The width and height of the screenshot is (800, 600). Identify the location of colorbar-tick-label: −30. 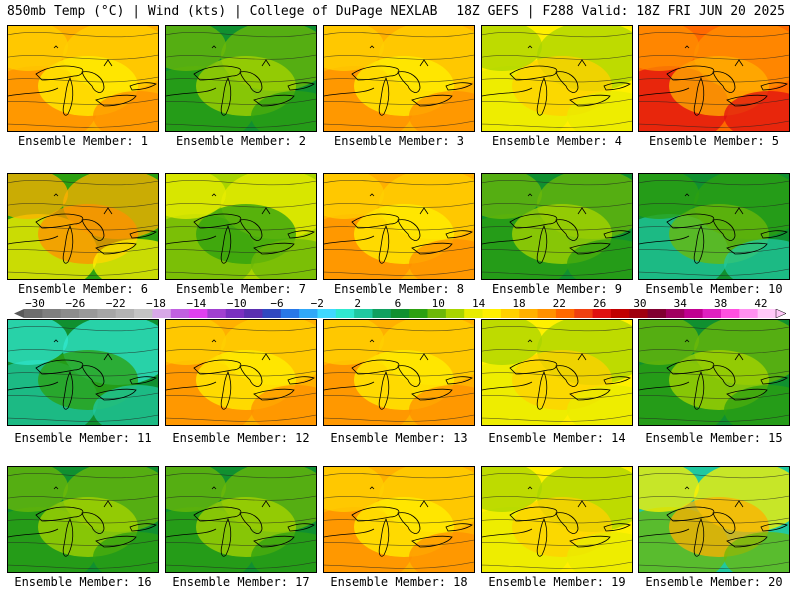
(35, 303).